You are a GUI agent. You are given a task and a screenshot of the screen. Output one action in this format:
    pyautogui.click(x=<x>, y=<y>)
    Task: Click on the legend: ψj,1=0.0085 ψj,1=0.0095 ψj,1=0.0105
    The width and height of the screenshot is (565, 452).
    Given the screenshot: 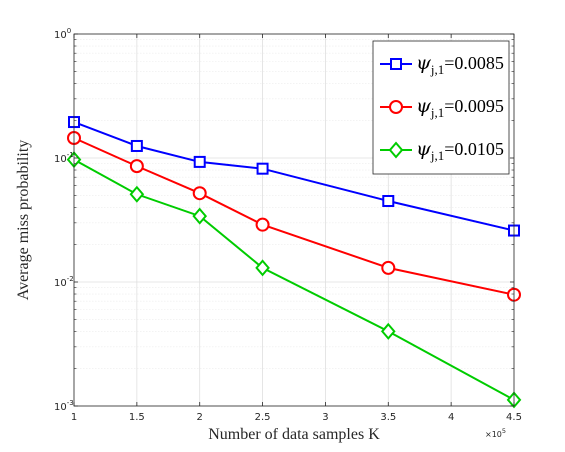 What is the action you would take?
    pyautogui.click(x=441, y=107)
    